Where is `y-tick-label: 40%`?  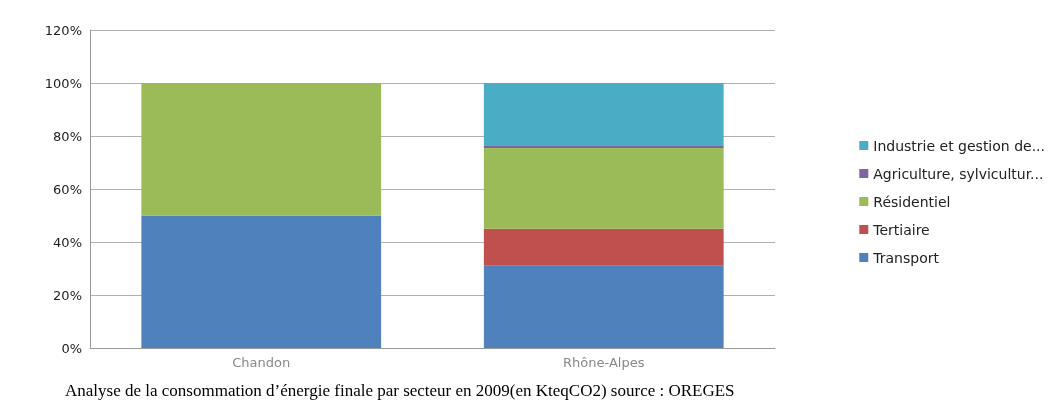
y-tick-label: 40% is located at coordinates (67, 242).